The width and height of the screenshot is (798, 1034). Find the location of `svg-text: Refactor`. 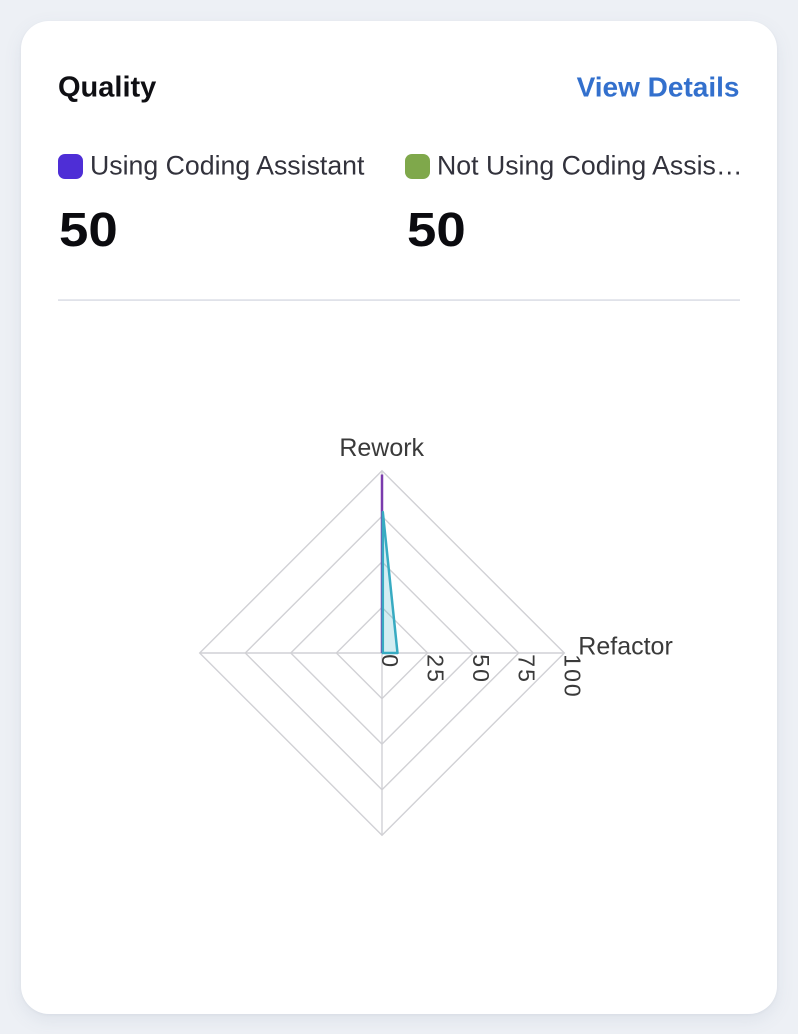

svg-text: Refactor is located at coordinates (625, 646).